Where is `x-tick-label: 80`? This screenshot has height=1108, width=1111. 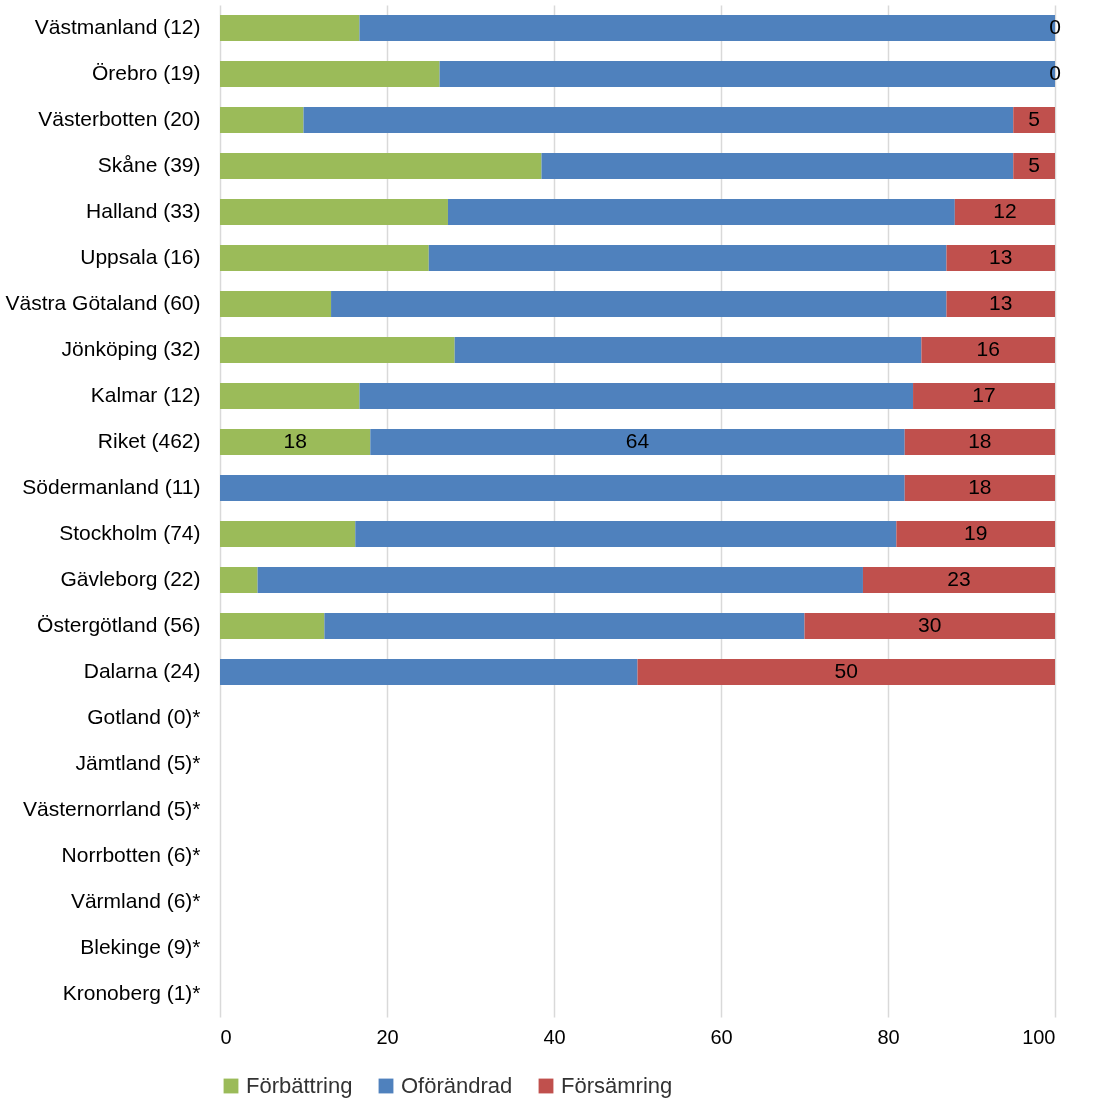
x-tick-label: 80 is located at coordinates (888, 1036).